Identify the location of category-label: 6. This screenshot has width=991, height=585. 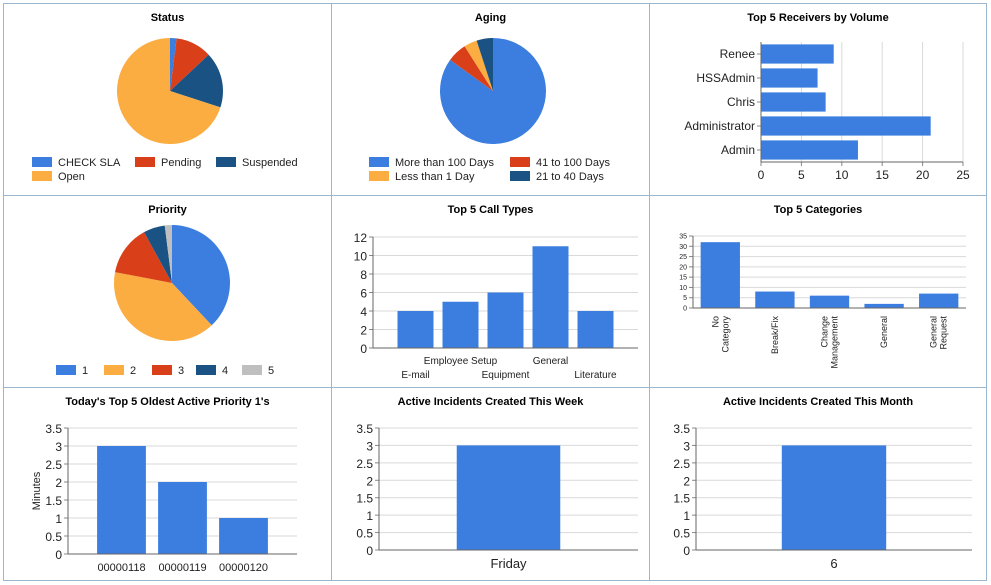
(833, 563).